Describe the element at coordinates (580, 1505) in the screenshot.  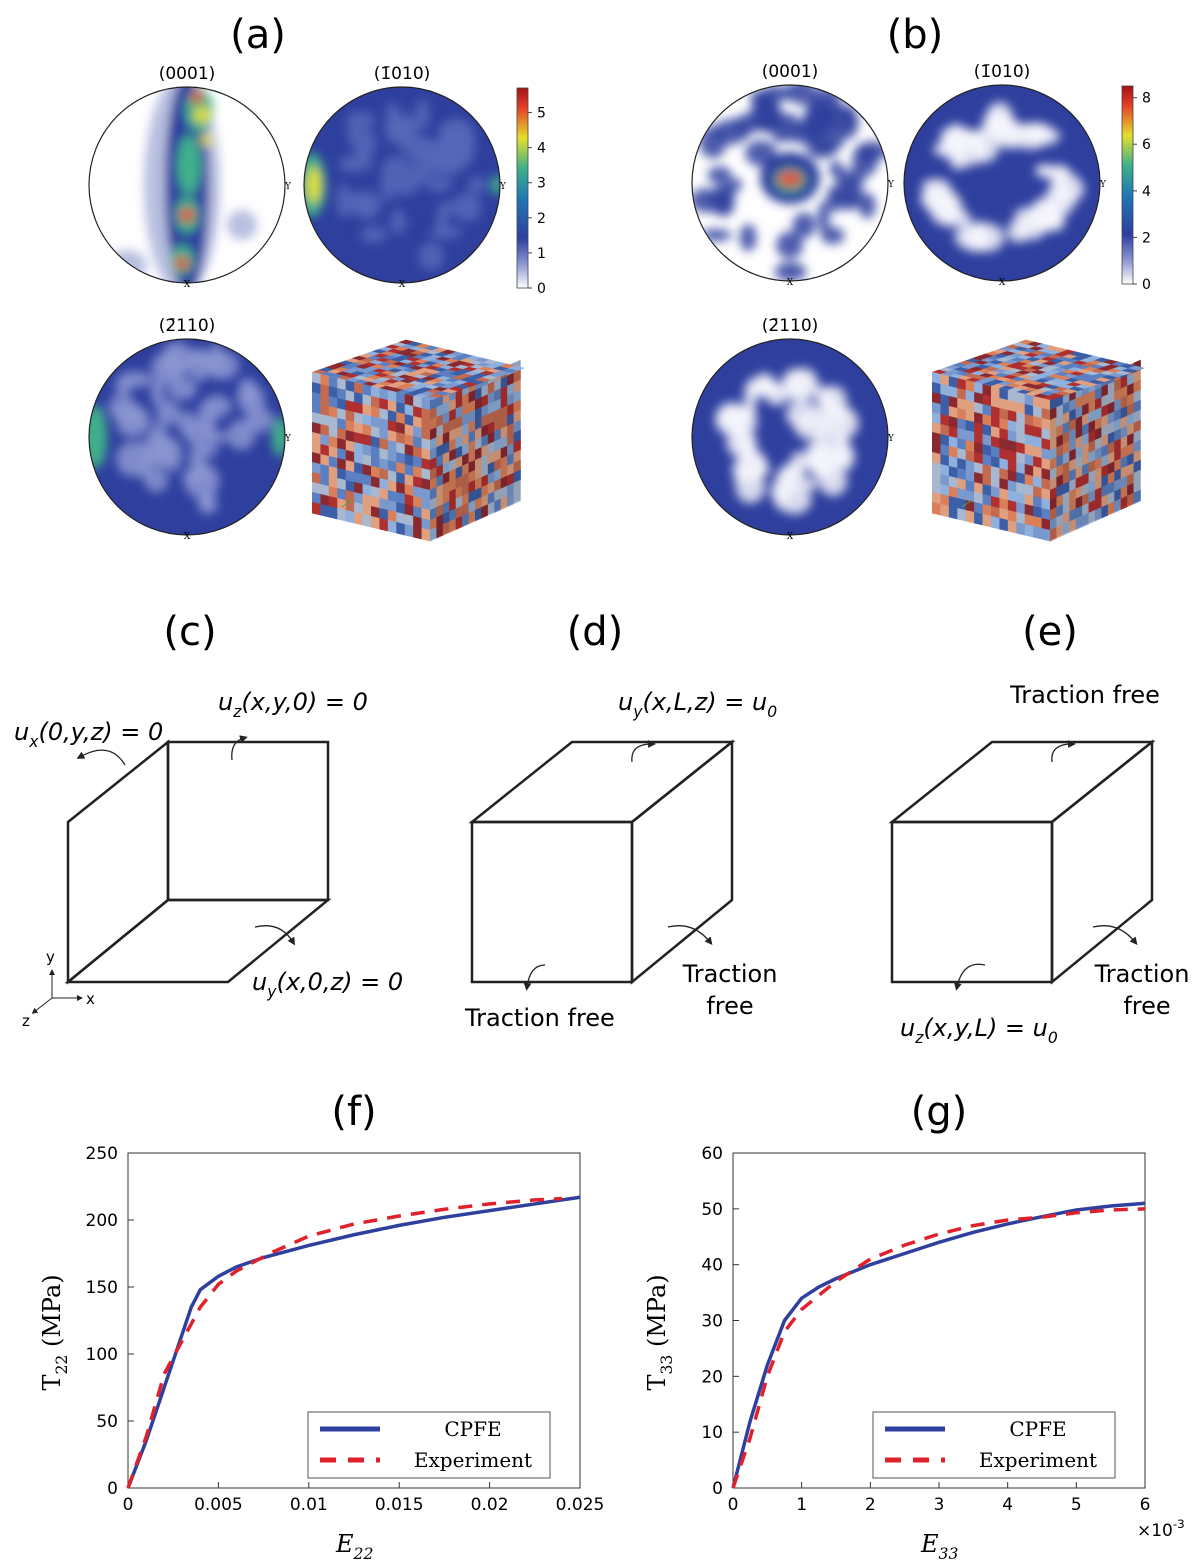
I see `x-tick-label: 0.025` at that location.